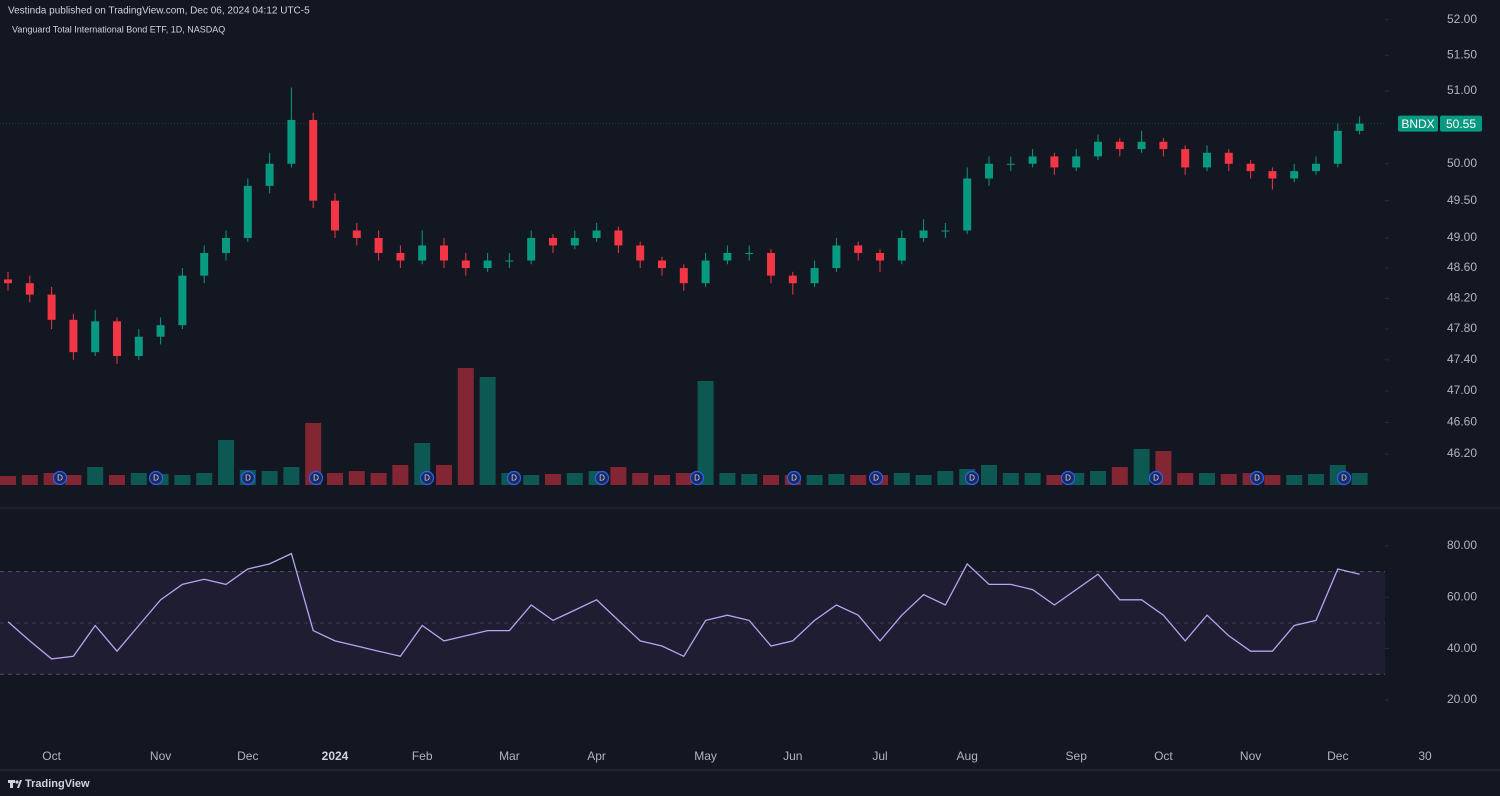 The height and width of the screenshot is (796, 1500). Describe the element at coordinates (335, 756) in the screenshot. I see `x-tick-label: 2024` at that location.